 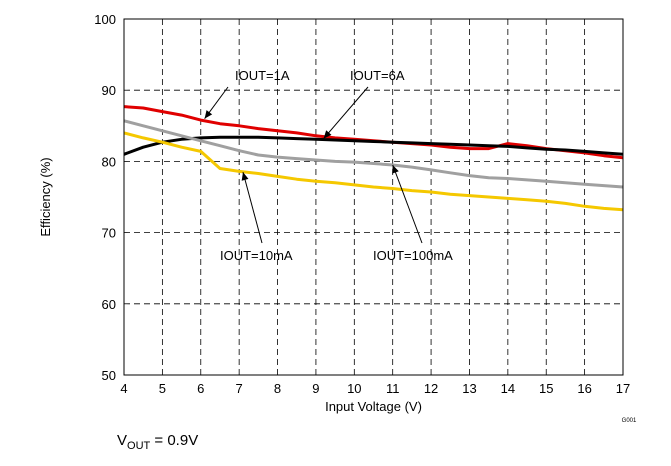 What do you see at coordinates (139, 446) in the screenshot?
I see `caption-subscript: OUT` at bounding box center [139, 446].